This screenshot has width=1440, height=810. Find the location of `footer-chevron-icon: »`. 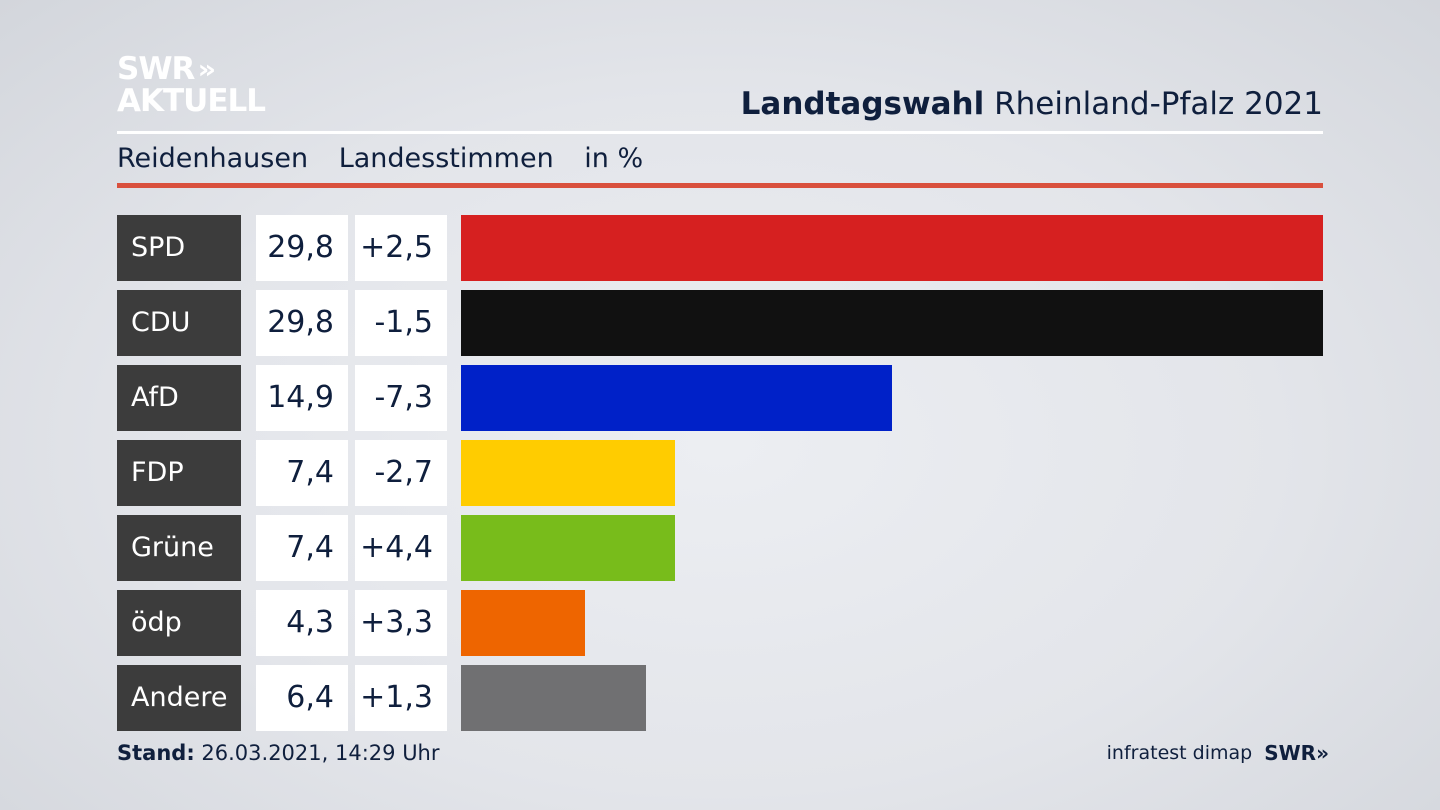

footer-chevron-icon: » is located at coordinates (1322, 753).